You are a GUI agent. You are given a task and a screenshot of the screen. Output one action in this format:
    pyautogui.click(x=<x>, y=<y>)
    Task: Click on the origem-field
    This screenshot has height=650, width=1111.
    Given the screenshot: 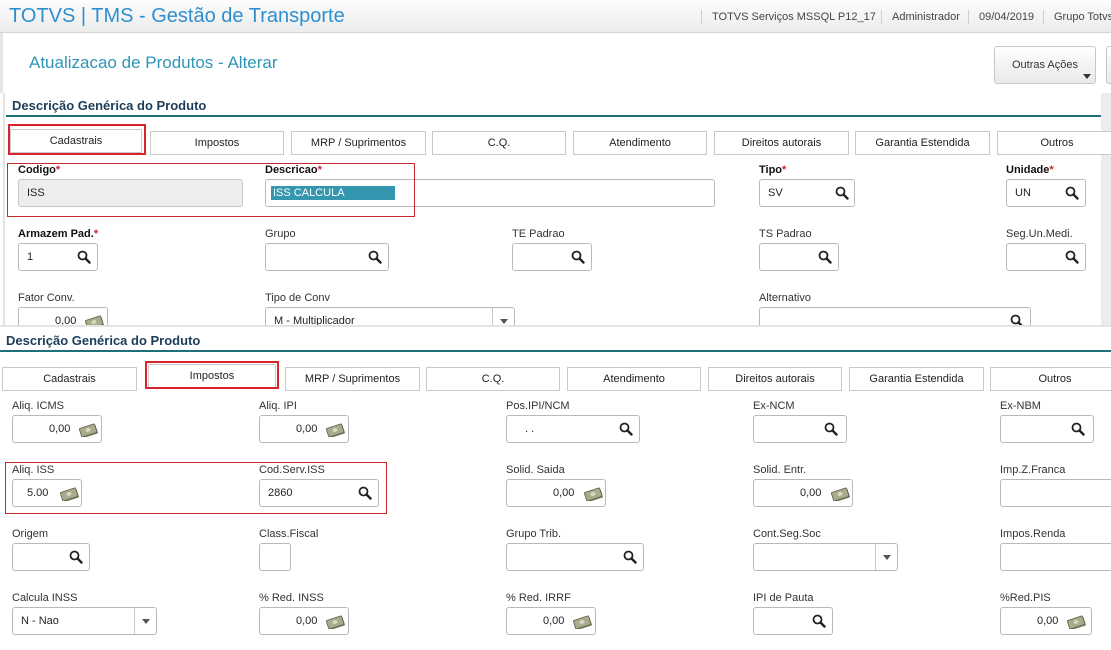 What is the action you would take?
    pyautogui.click(x=51, y=557)
    